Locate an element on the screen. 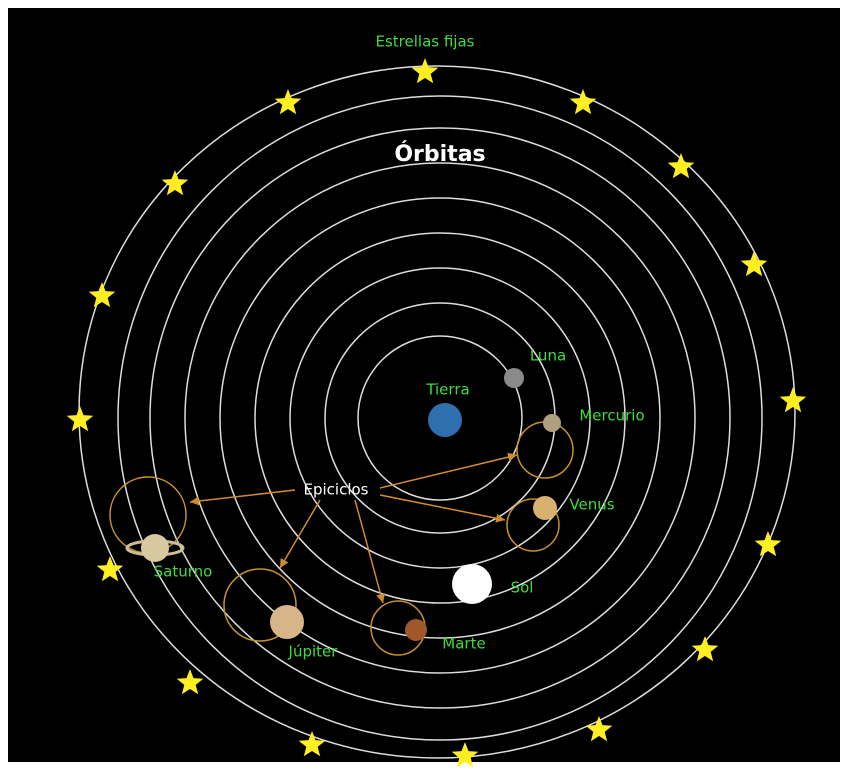  planet-label: Júpiter is located at coordinates (313, 652).